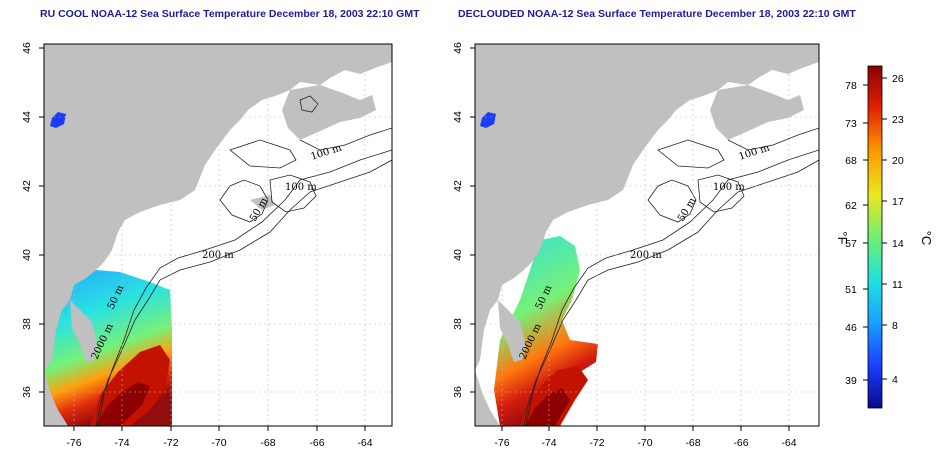 The image size is (950, 475). I want to click on fahrenheit-unit-label: °F, so click(842, 237).